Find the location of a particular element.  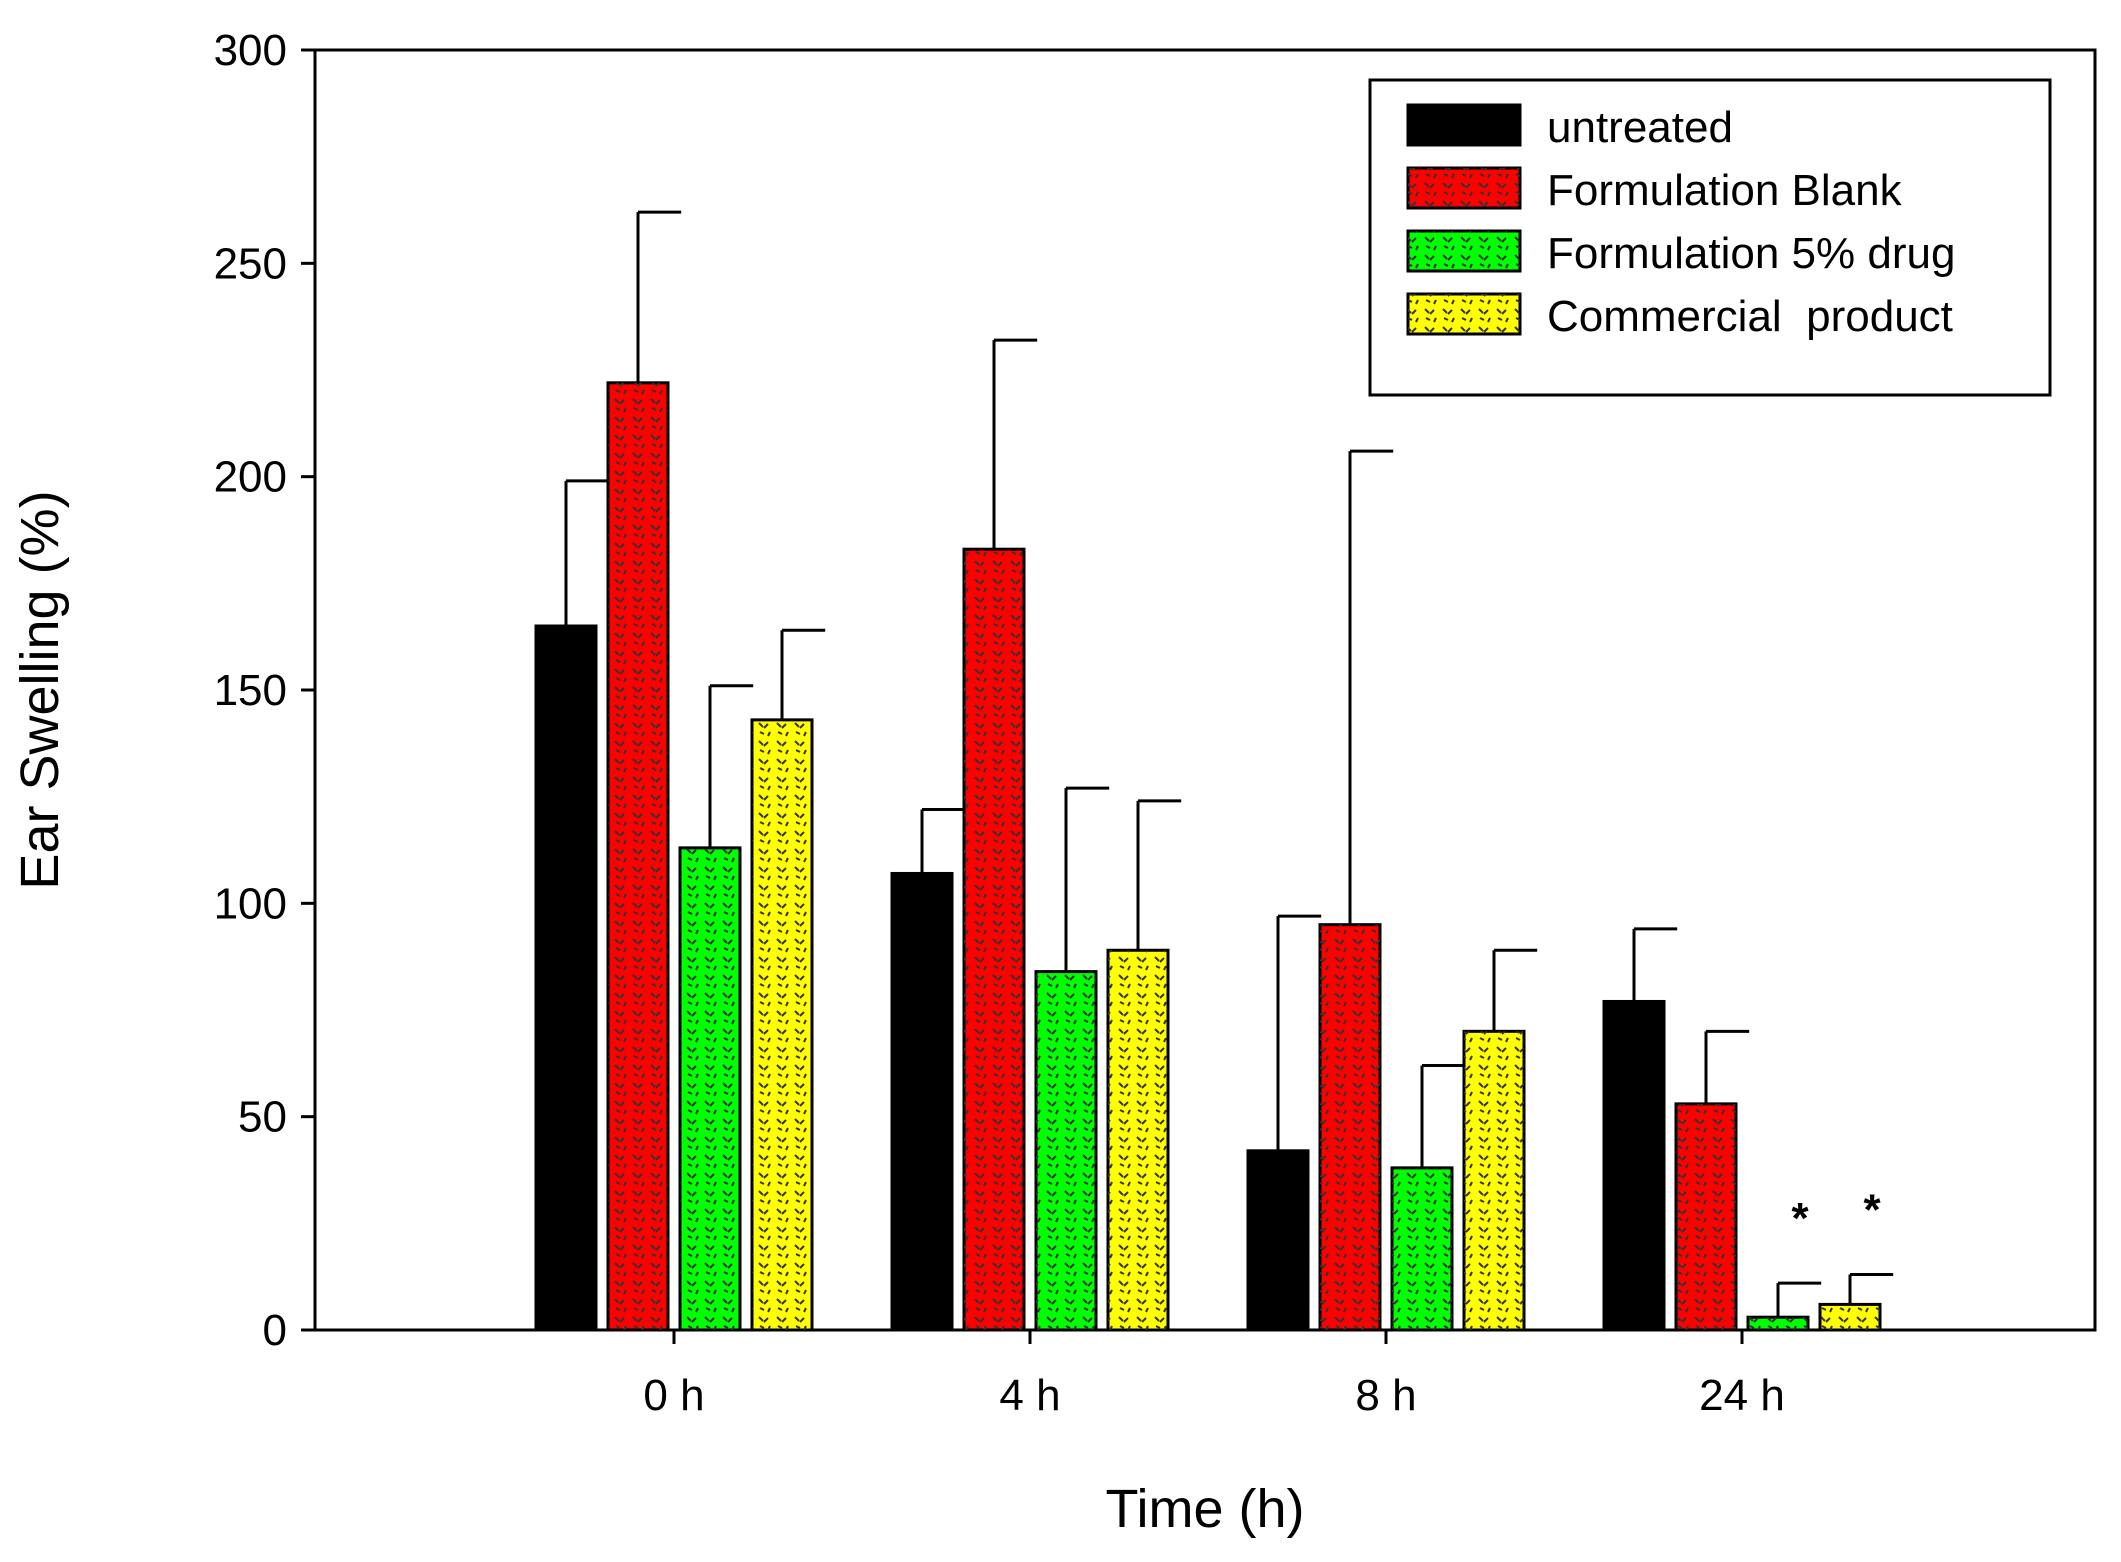

x-tick-label: 0 h is located at coordinates (673, 1395).